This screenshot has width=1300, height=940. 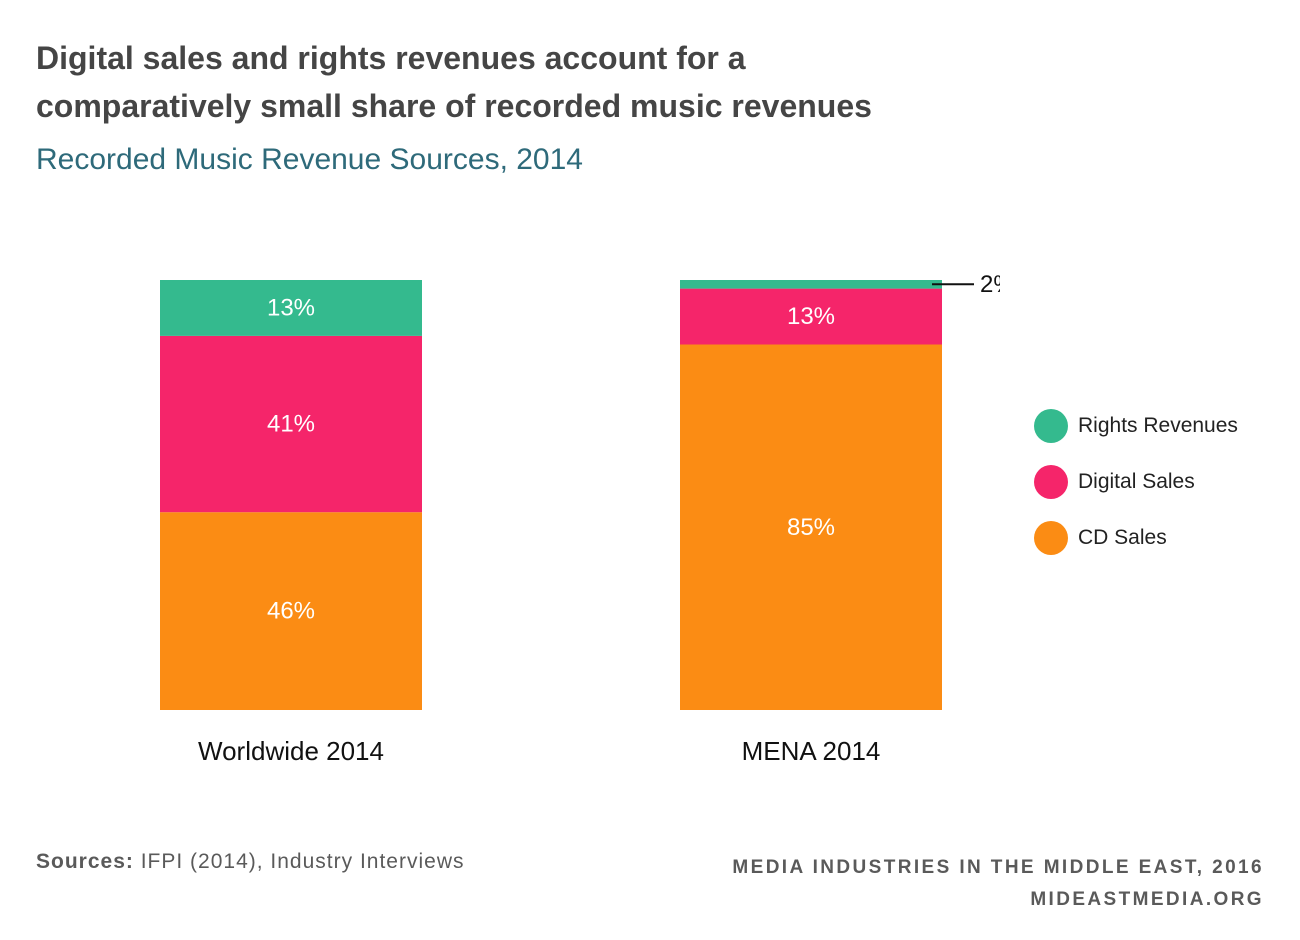 What do you see at coordinates (811, 751) in the screenshot?
I see `category-label-mena-2014: MENA 2014` at bounding box center [811, 751].